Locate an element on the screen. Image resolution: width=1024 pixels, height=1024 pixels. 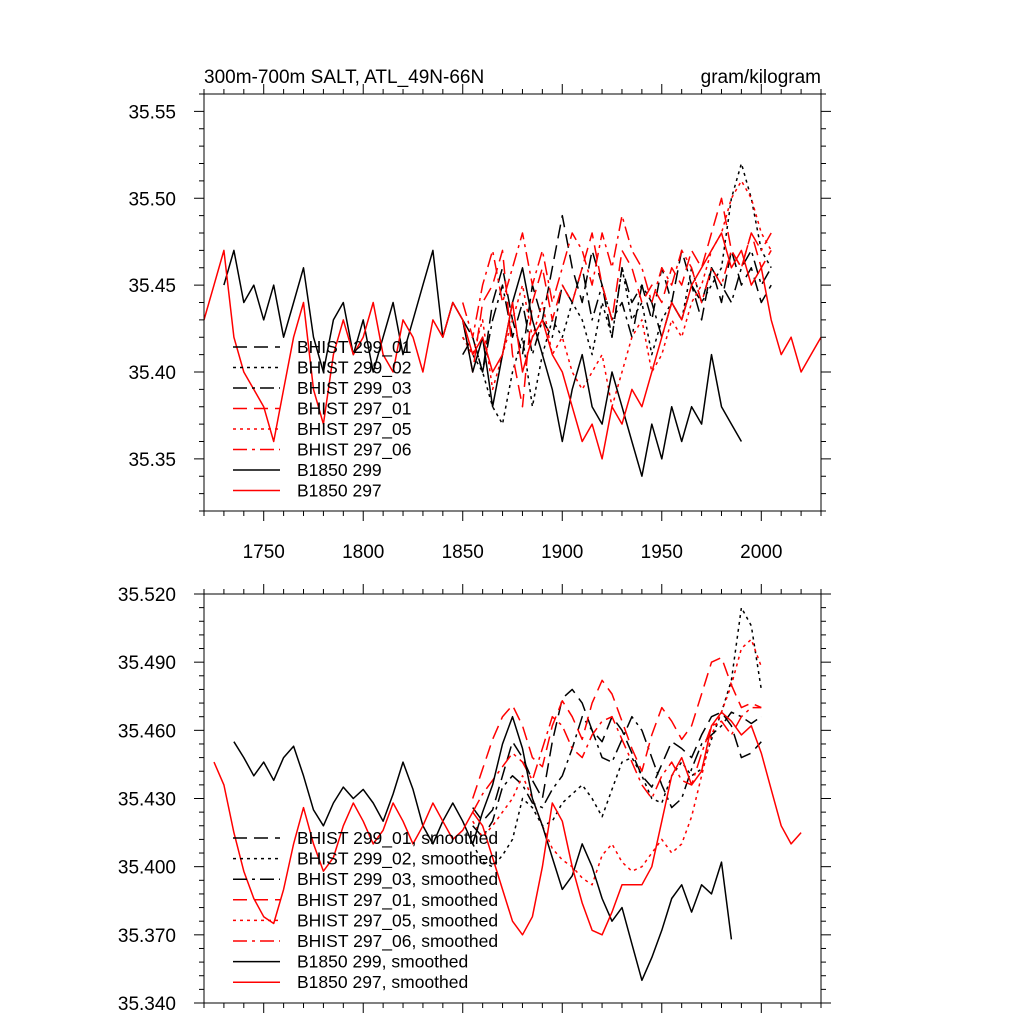
y-tick-label: 35.55 is located at coordinates (152, 112).